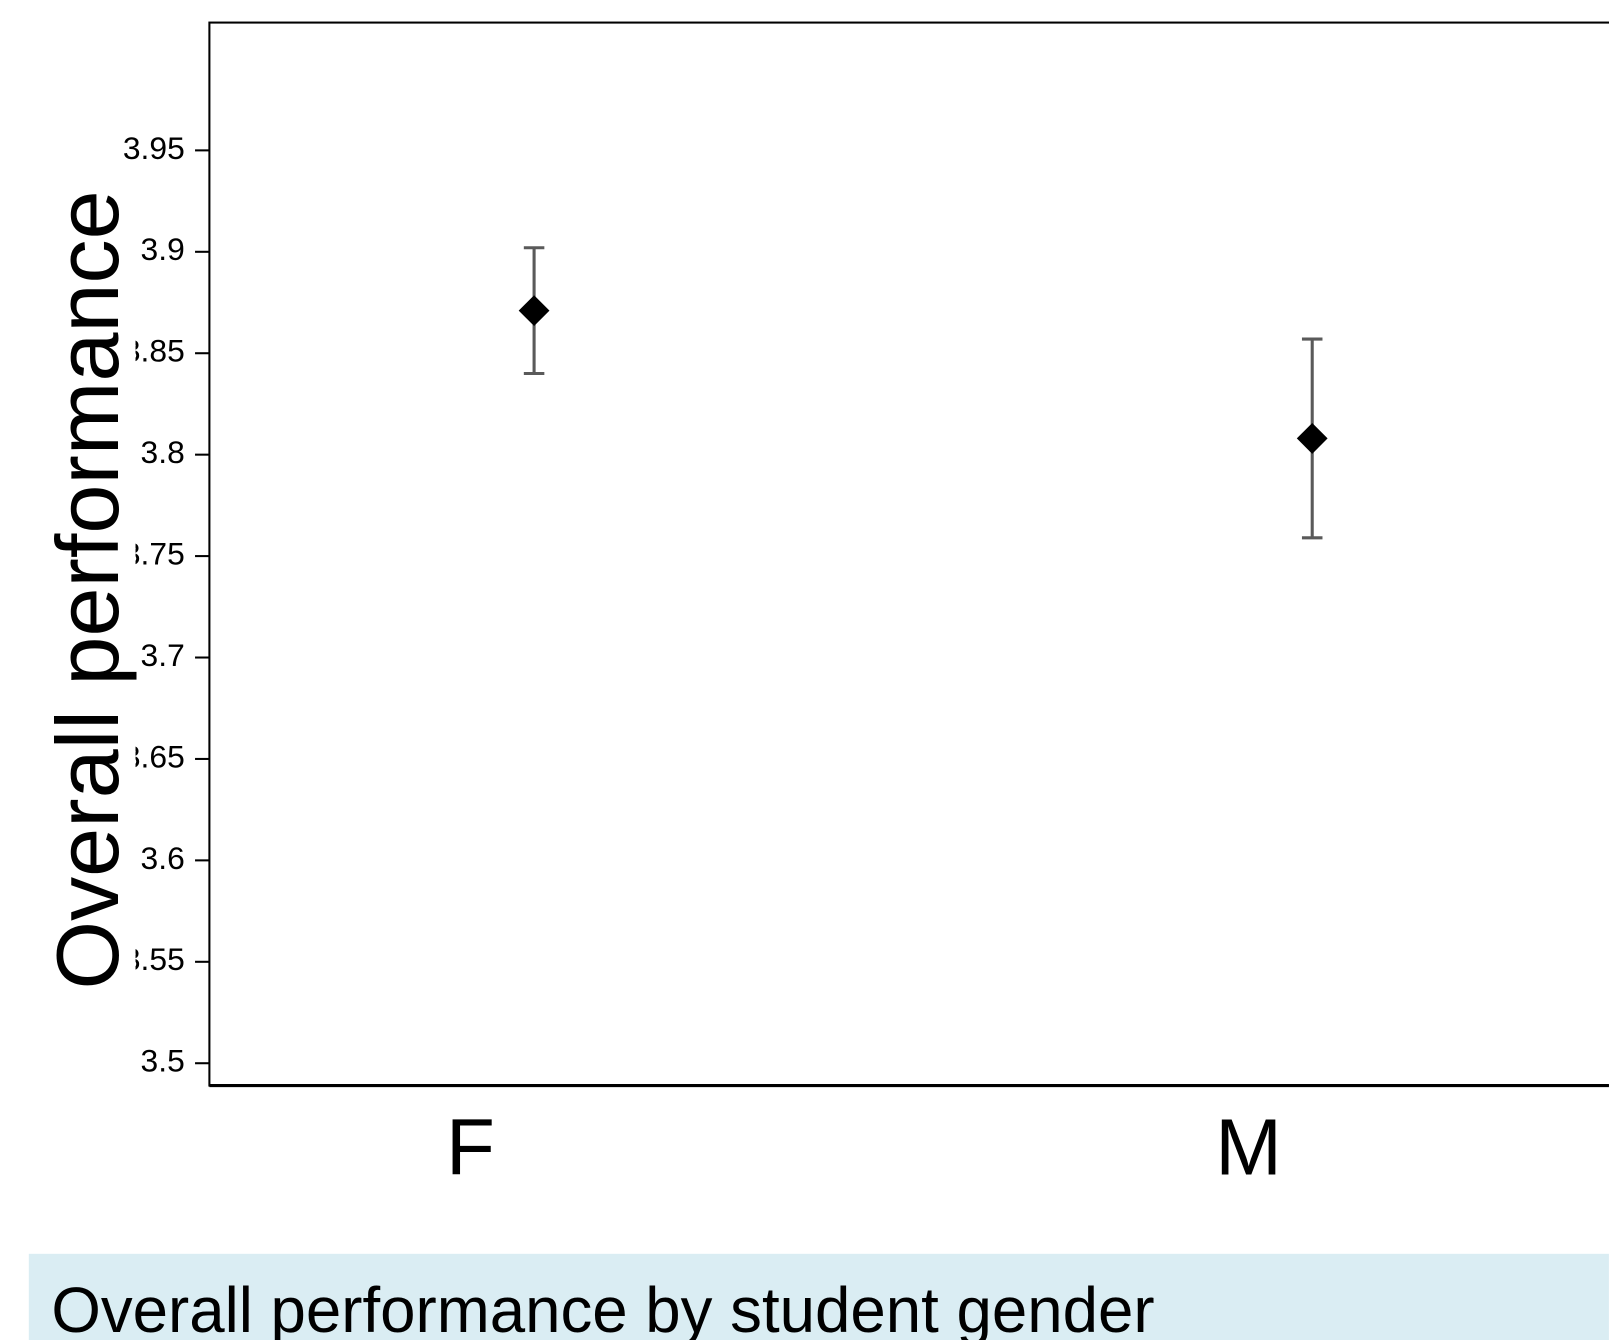  Describe the element at coordinates (163, 452) in the screenshot. I see `y-tick-label: 3.8` at that location.